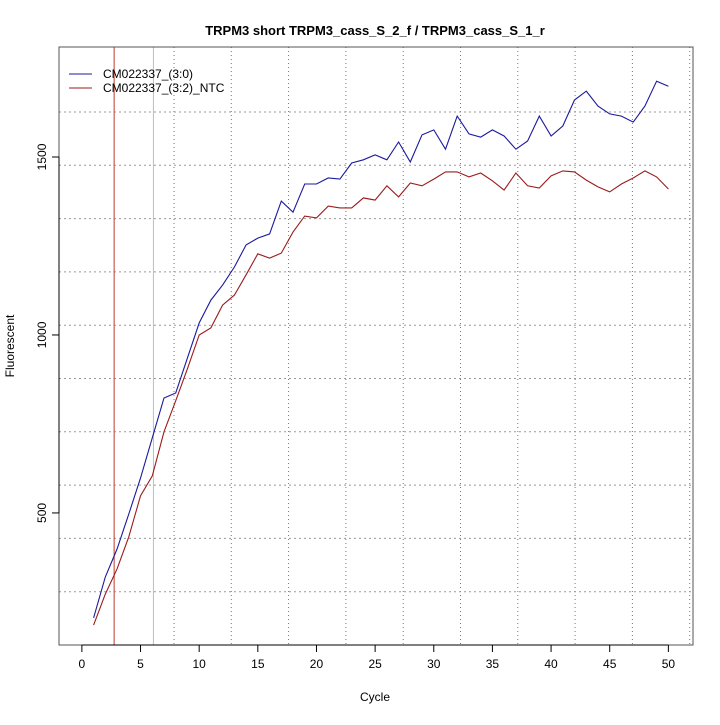  Describe the element at coordinates (42, 334) in the screenshot. I see `y-tick-label: 1000` at that location.